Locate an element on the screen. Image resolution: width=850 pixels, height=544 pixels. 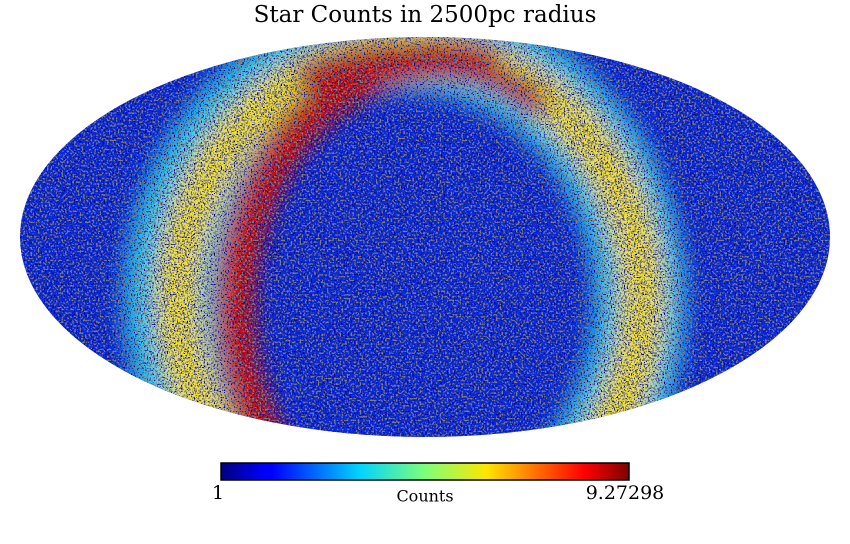
colorbar is located at coordinates (425, 471).